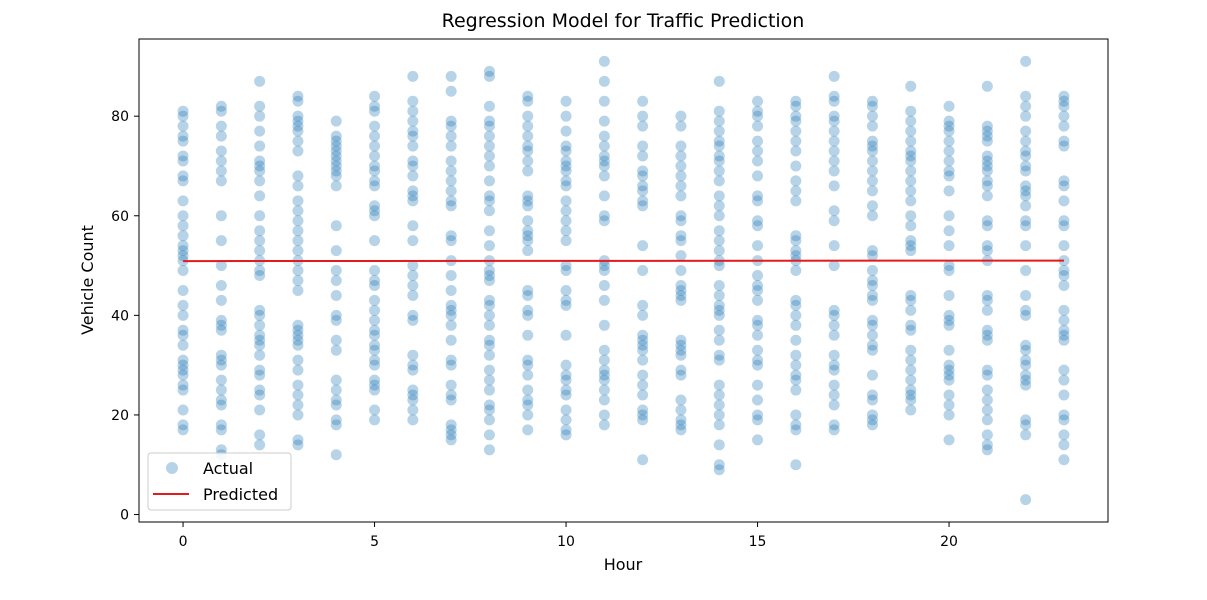 The height and width of the screenshot is (600, 1207). Describe the element at coordinates (87, 280) in the screenshot. I see `y-axis-label: Vehicle Count` at that location.